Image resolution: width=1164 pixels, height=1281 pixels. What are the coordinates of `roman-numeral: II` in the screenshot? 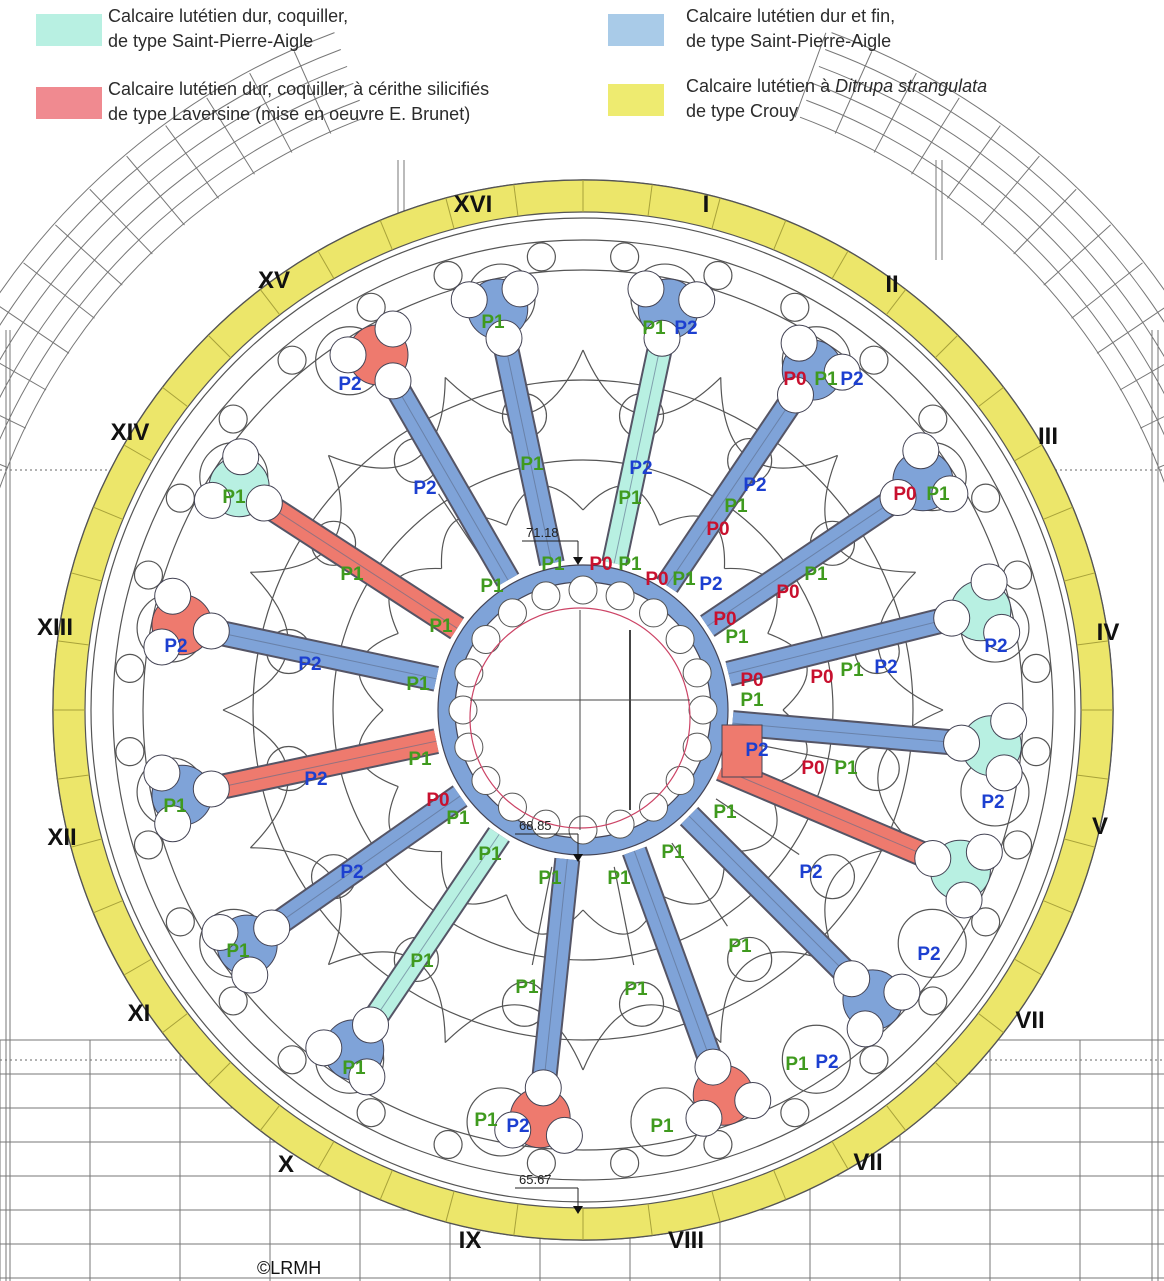 It's located at (891, 284).